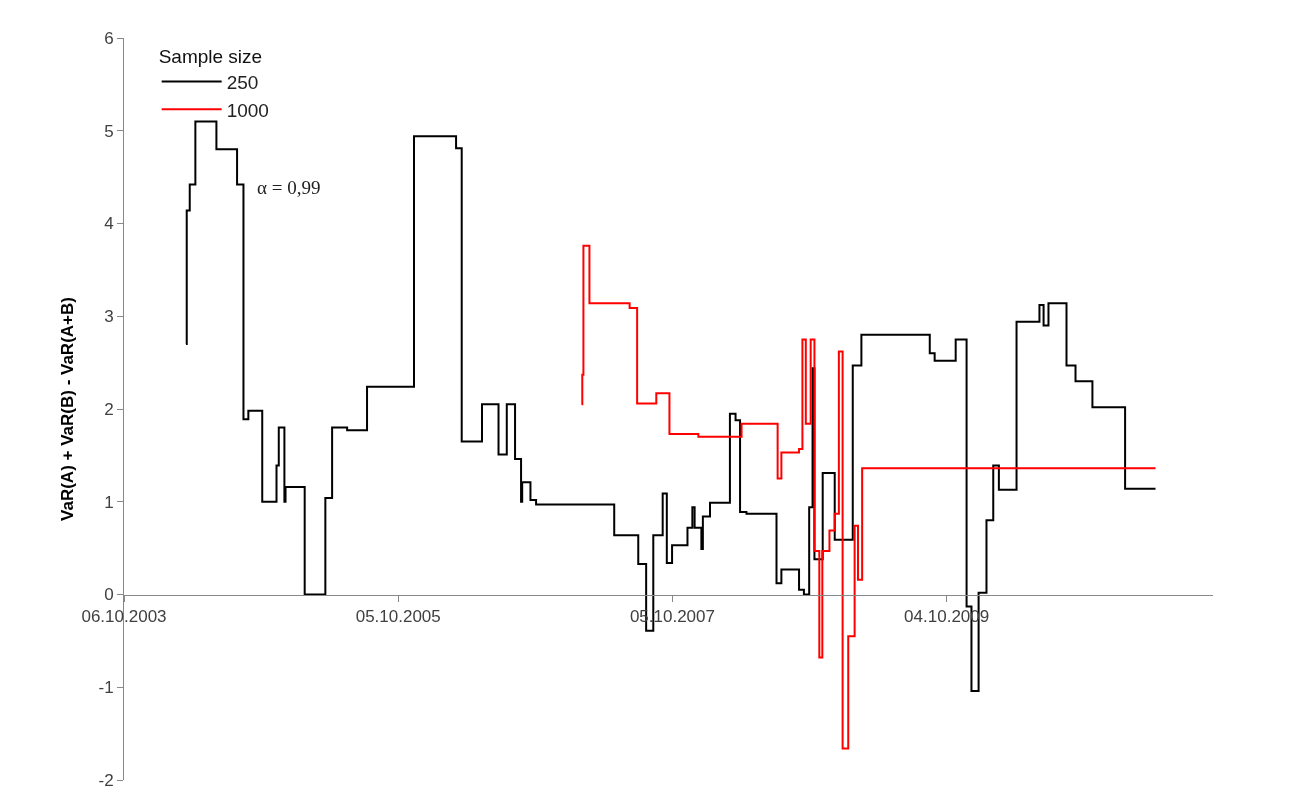 This screenshot has height=802, width=1298. What do you see at coordinates (109, 38) in the screenshot?
I see `y-tick-label: 6` at bounding box center [109, 38].